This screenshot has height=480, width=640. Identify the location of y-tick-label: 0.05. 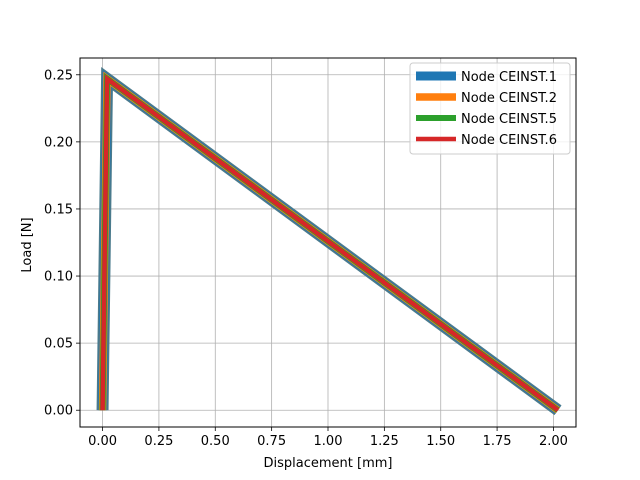
(58, 344).